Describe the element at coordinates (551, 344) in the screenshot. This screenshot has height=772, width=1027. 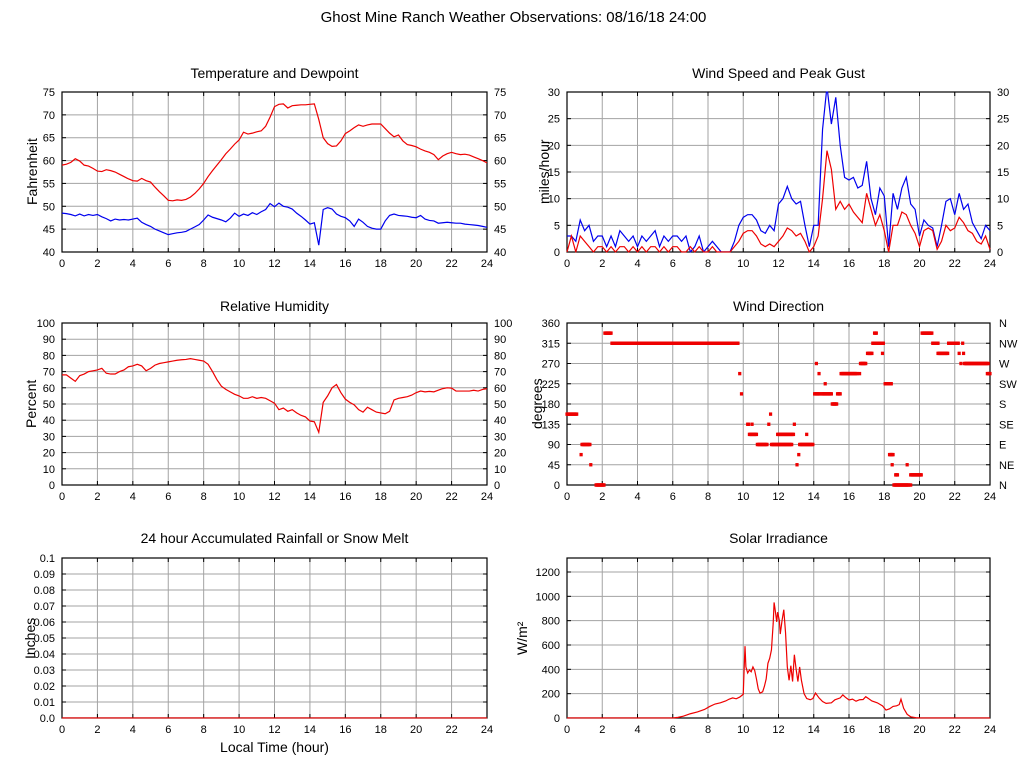
I see `y-tick-label: 315` at that location.